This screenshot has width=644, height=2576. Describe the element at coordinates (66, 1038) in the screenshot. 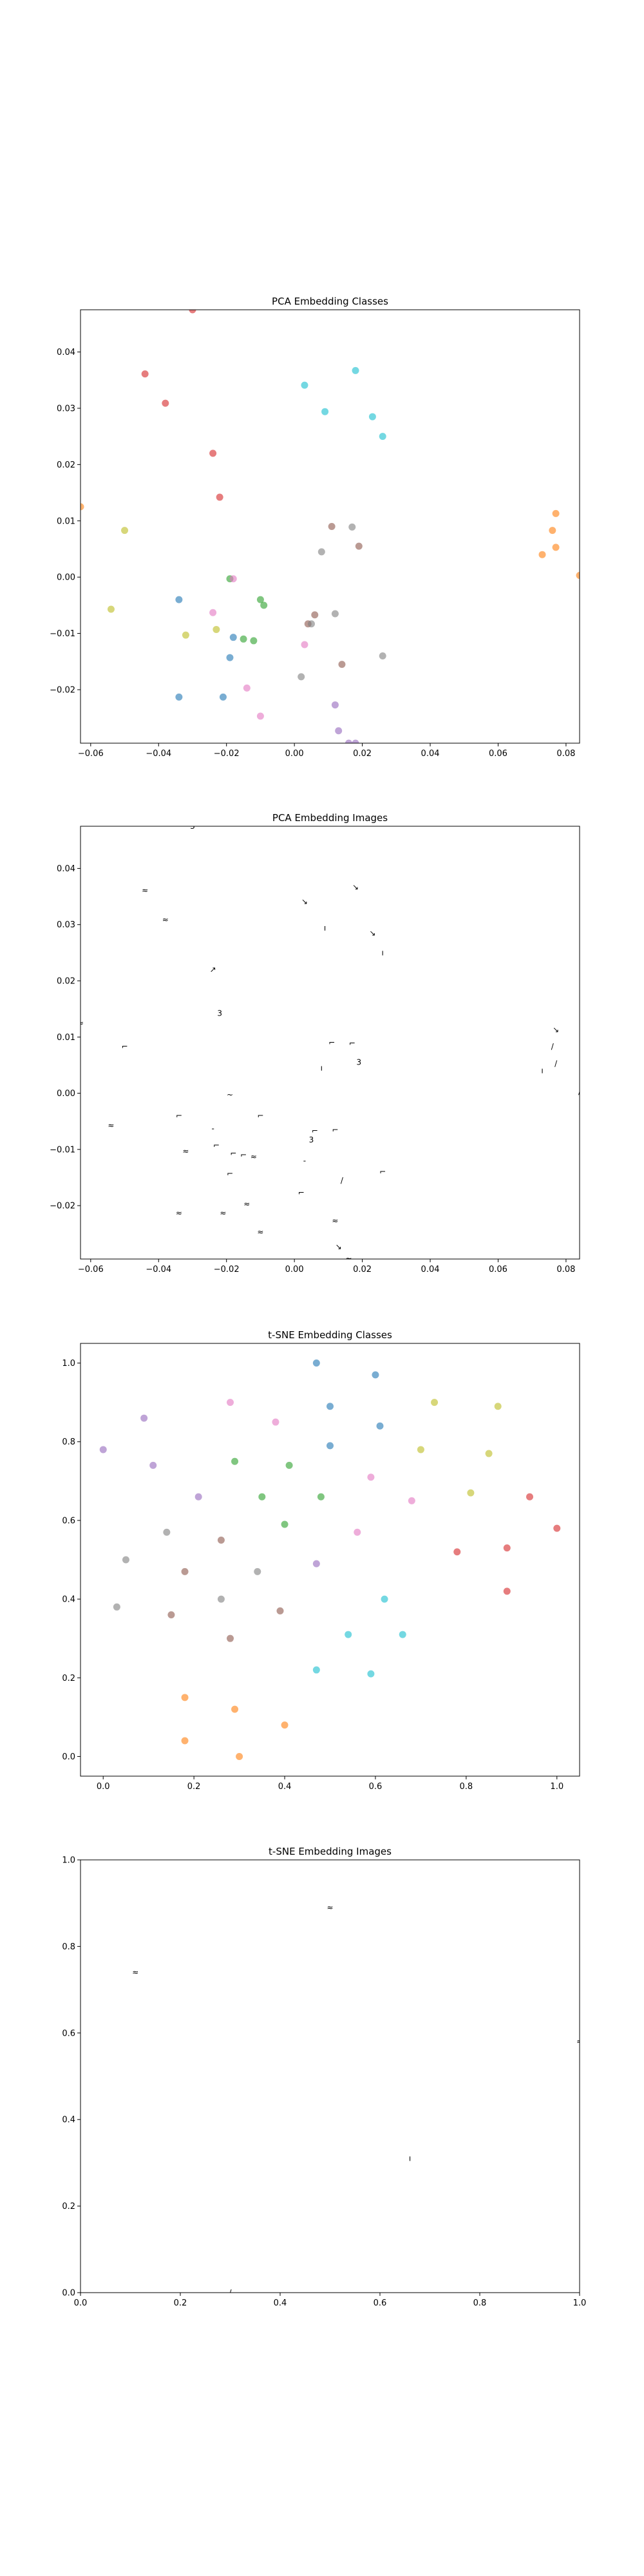

I see `y-tick-label: 0.01` at that location.